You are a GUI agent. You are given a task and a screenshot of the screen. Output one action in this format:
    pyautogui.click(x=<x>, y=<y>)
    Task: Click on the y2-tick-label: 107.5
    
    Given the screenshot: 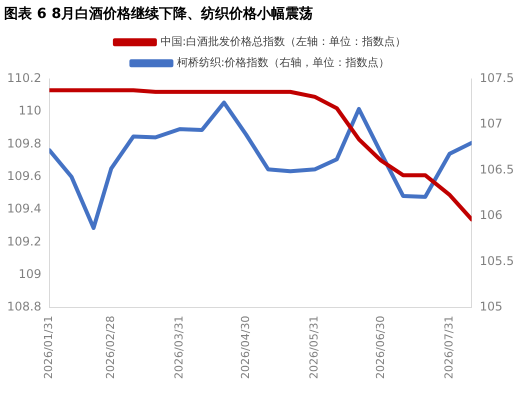 What is the action you would take?
    pyautogui.click(x=497, y=77)
    